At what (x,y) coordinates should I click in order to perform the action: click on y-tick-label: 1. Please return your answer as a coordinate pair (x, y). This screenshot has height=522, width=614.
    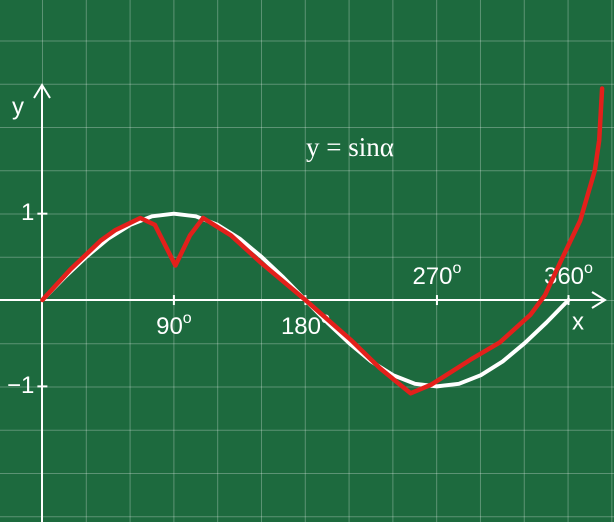
    Looking at the image, I should click on (27, 212).